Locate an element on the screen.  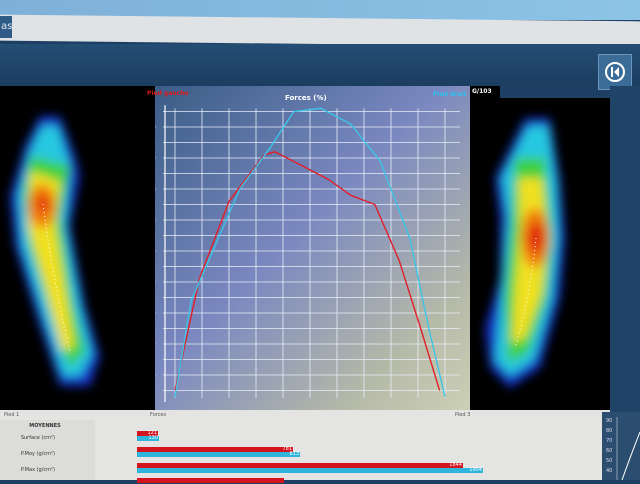
mini-chart: 90 80 70 60 50 40 is located at coordinates (621, 446).